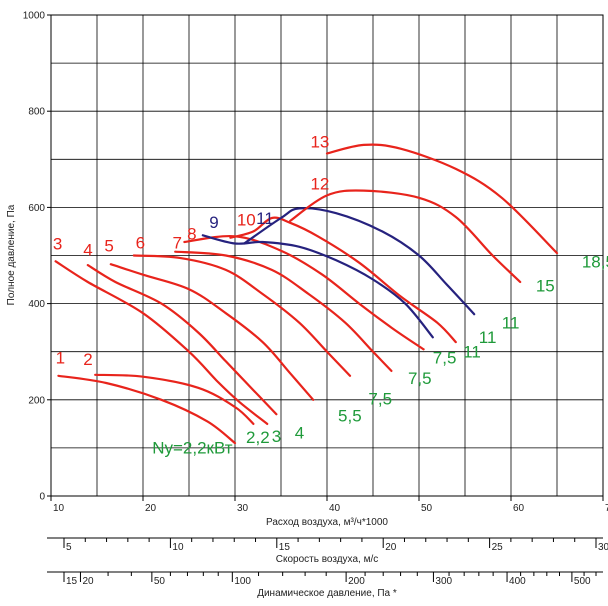 This screenshot has height=606, width=608. Describe the element at coordinates (595, 262) in the screenshot. I see `curve-annotation: 18,5` at that location.